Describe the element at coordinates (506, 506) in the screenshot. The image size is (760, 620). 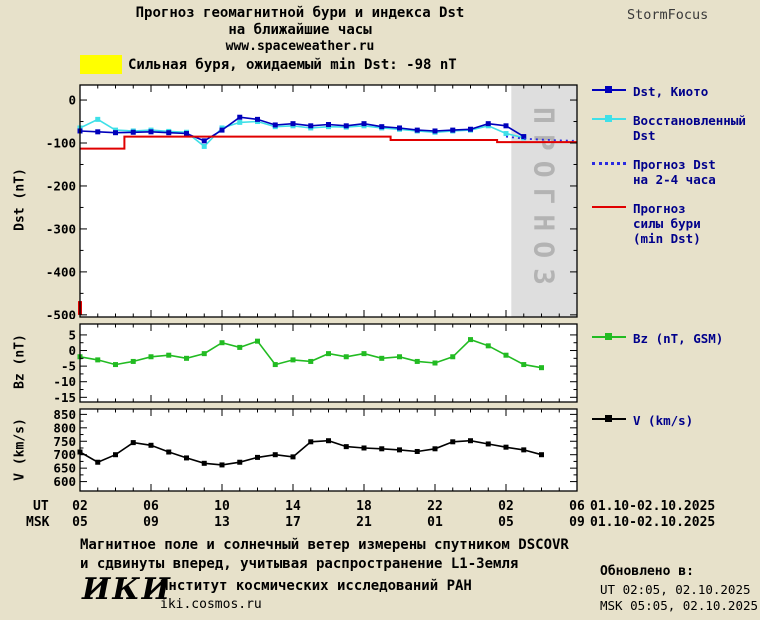
I see `x-tick-ut: 02` at that location.